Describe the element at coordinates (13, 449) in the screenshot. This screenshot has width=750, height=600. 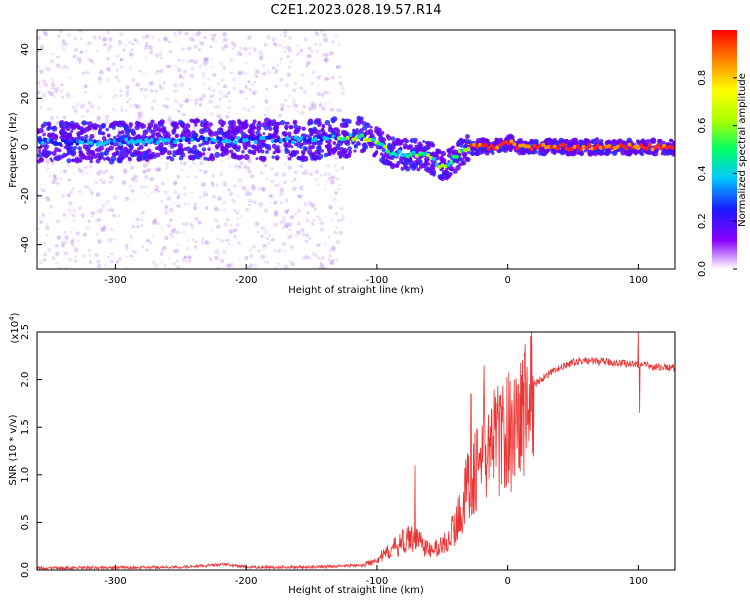
I see `snr-y-label: SNR (10 * v/v)` at that location.